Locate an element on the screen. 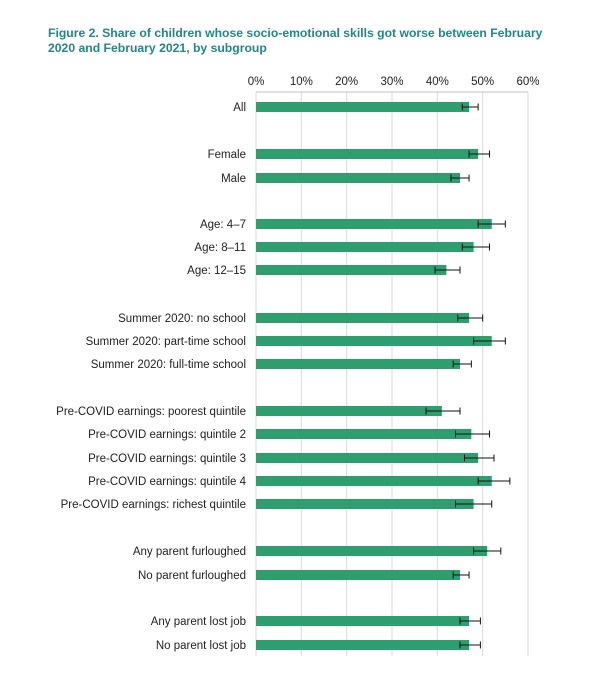  category-label: No parent furloughed is located at coordinates (192, 576).